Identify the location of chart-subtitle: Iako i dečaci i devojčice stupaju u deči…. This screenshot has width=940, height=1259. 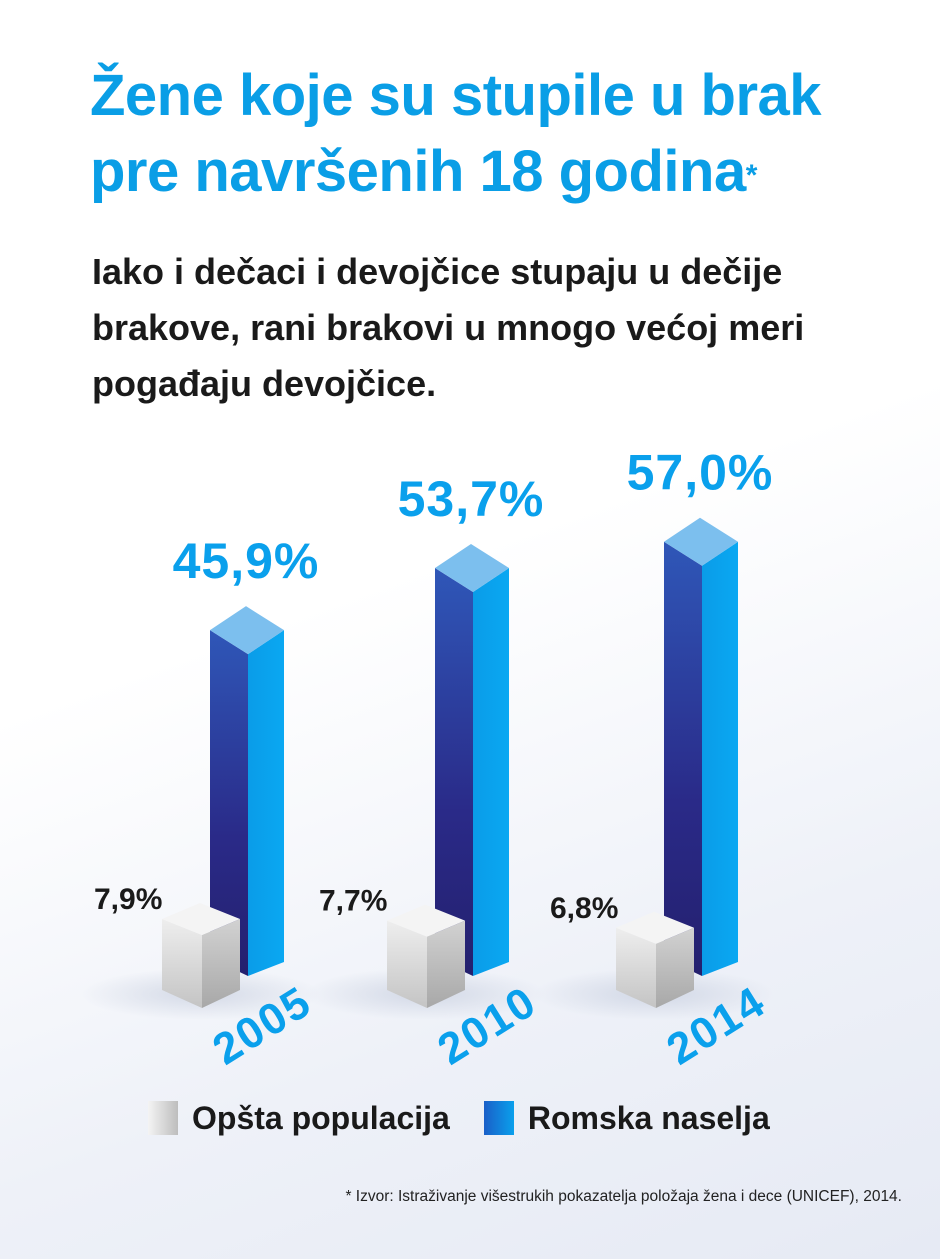
(448, 327).